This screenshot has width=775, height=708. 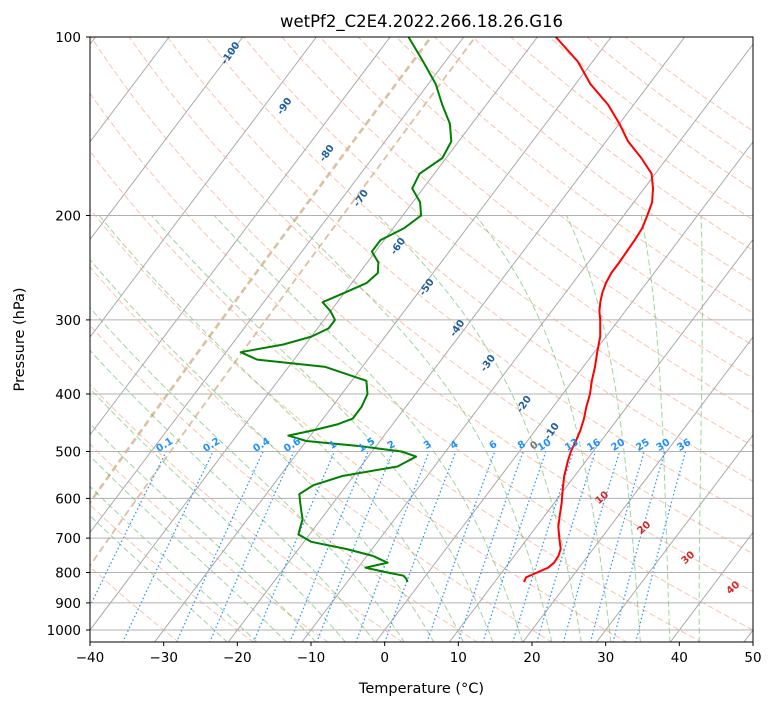 I want to click on mixing-ratio-label: 1, so click(x=333, y=445).